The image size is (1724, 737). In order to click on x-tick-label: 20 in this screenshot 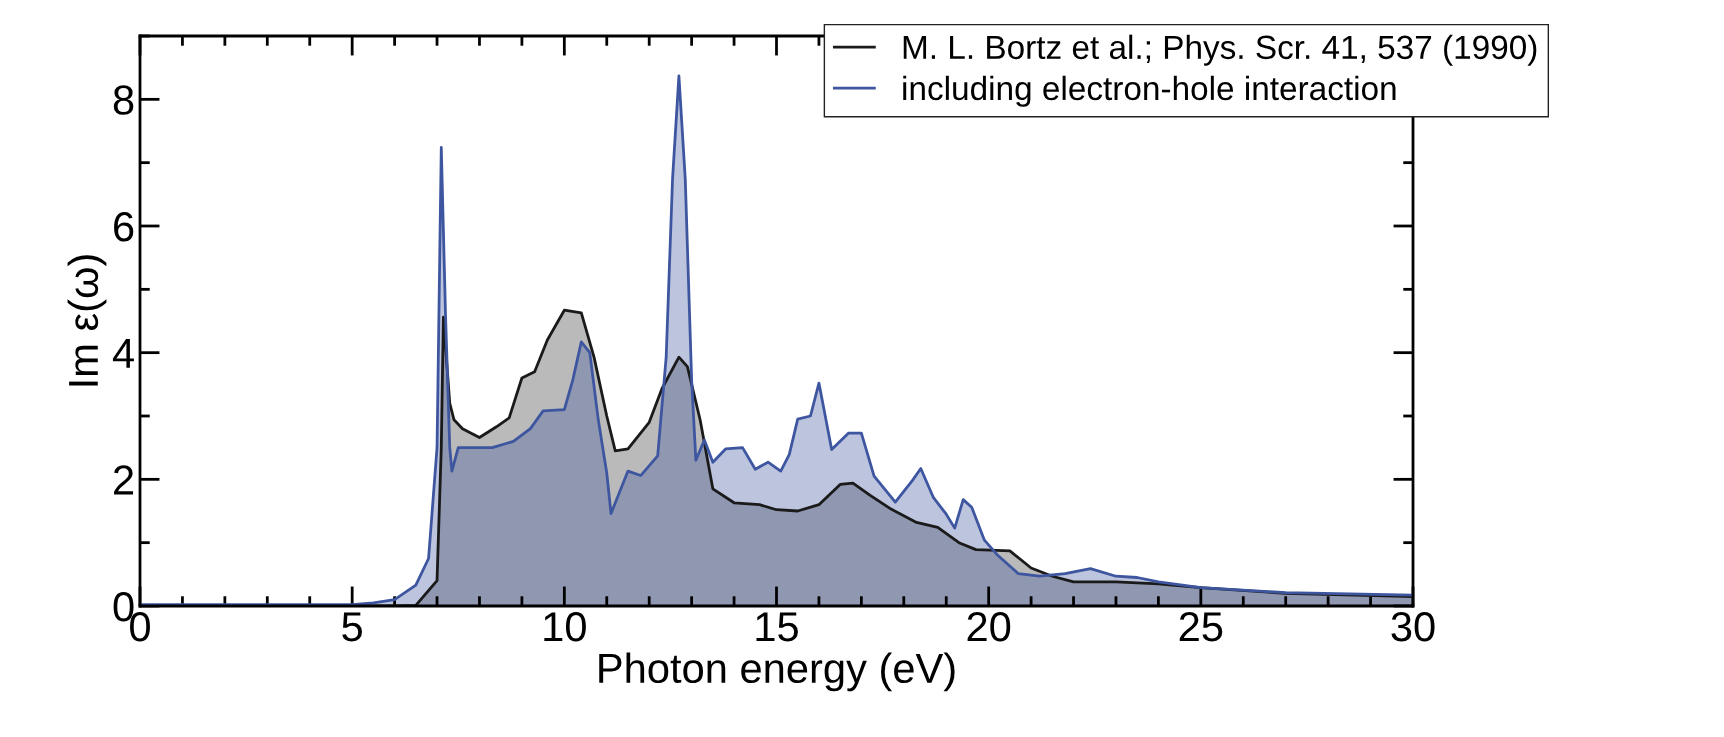, I will do `click(989, 626)`.